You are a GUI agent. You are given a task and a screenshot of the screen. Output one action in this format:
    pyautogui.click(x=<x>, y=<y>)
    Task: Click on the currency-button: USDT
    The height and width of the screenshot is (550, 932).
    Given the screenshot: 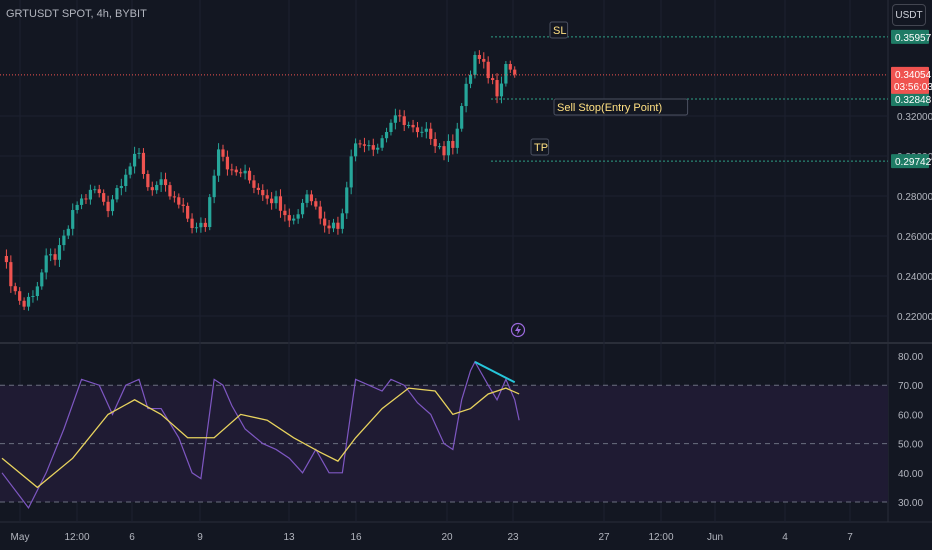 What is the action you would take?
    pyautogui.click(x=909, y=15)
    